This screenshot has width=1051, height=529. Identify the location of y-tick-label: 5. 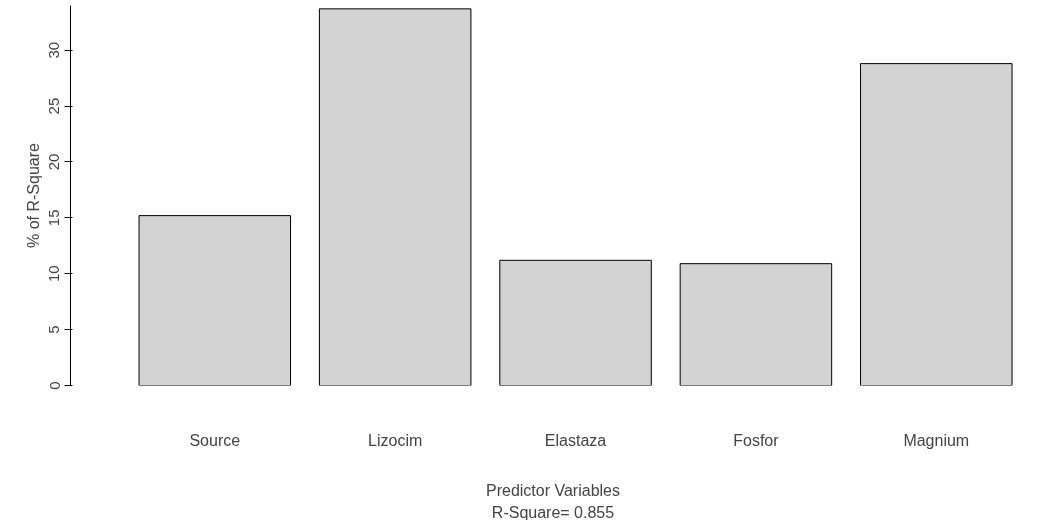
(54, 329).